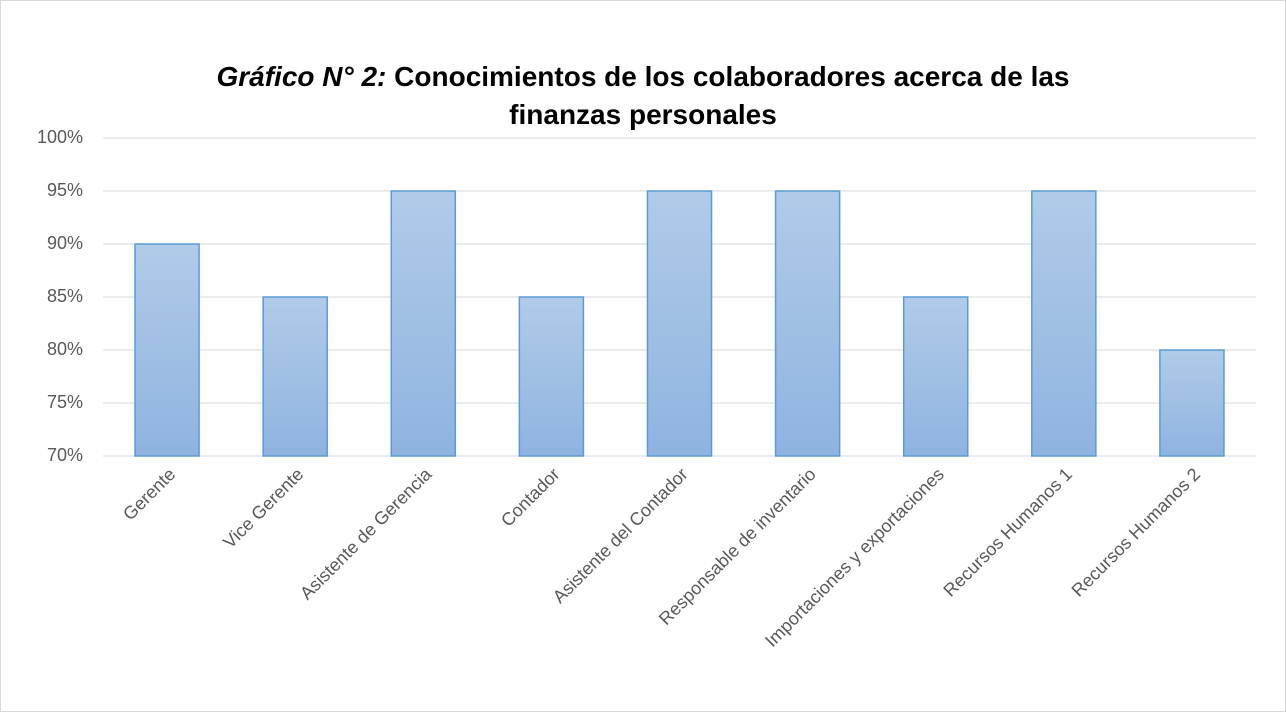 This screenshot has height=712, width=1286. What do you see at coordinates (65, 402) in the screenshot?
I see `y-tick-label: 75%` at bounding box center [65, 402].